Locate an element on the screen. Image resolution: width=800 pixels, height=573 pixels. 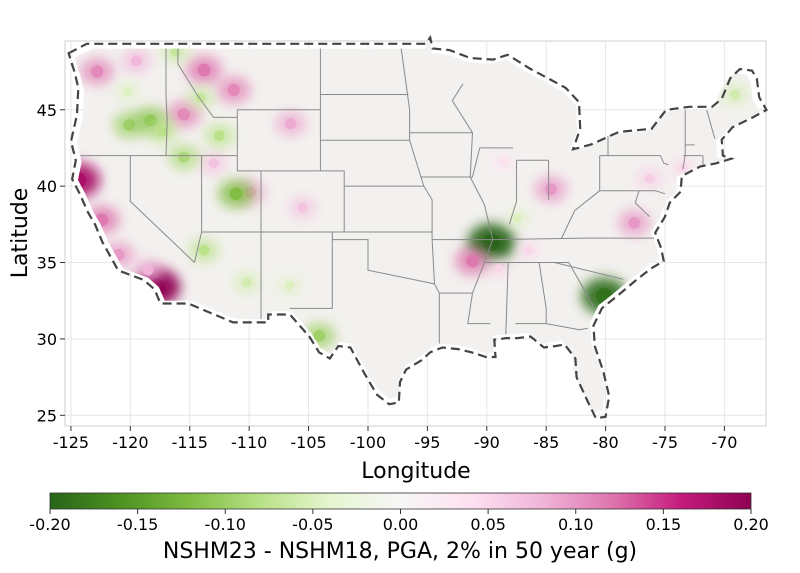
x-tick-label: -115 is located at coordinates (190, 442).